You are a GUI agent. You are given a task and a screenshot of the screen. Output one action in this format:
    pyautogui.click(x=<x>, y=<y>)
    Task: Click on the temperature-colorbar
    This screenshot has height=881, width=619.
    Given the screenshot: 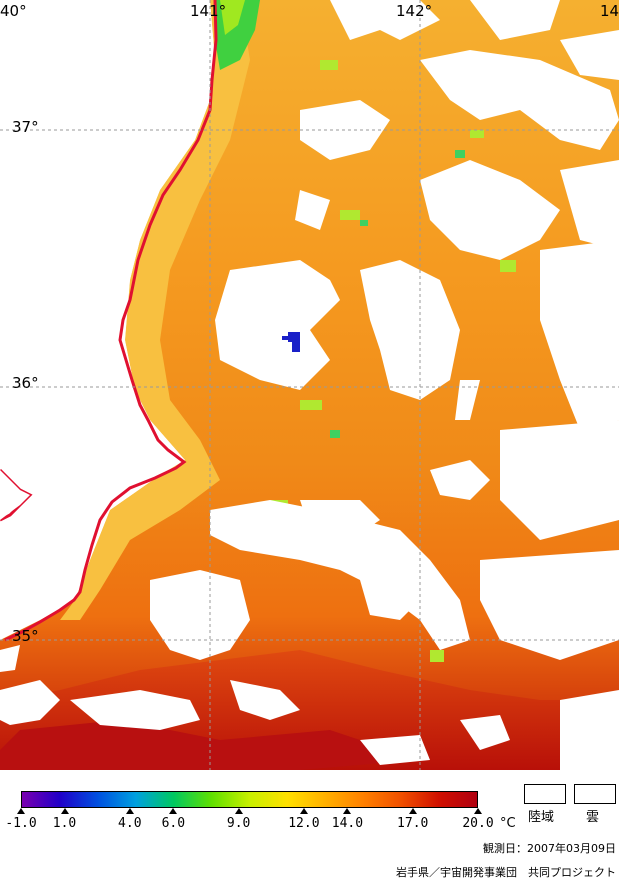 What is the action you would take?
    pyautogui.click(x=249, y=799)
    